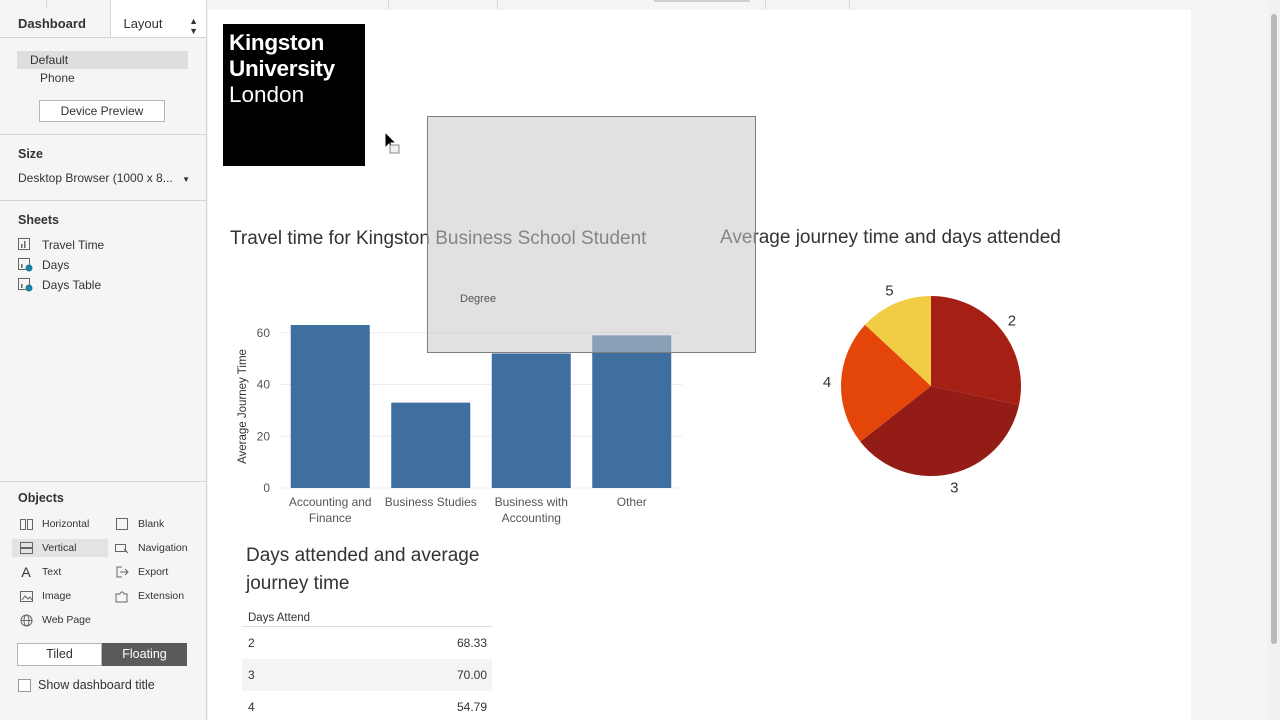 The height and width of the screenshot is (720, 1280). I want to click on export-icon, so click(122, 572).